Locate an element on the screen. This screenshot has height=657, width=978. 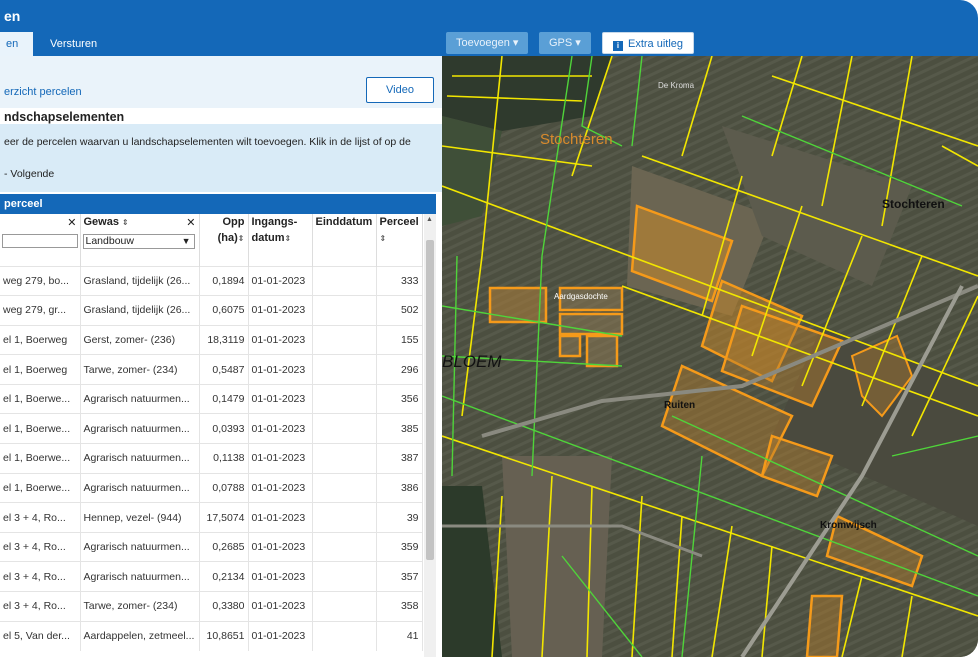
extra-uitleg-label: Extra uitleg is located at coordinates (656, 44).